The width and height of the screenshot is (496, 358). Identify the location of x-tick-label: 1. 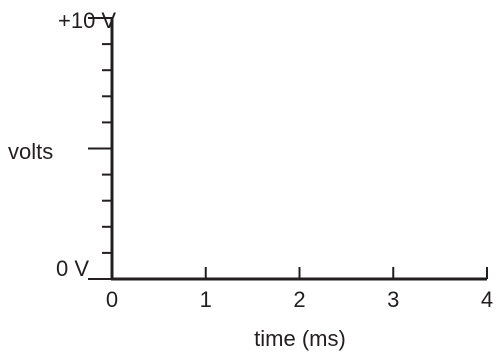
(206, 299).